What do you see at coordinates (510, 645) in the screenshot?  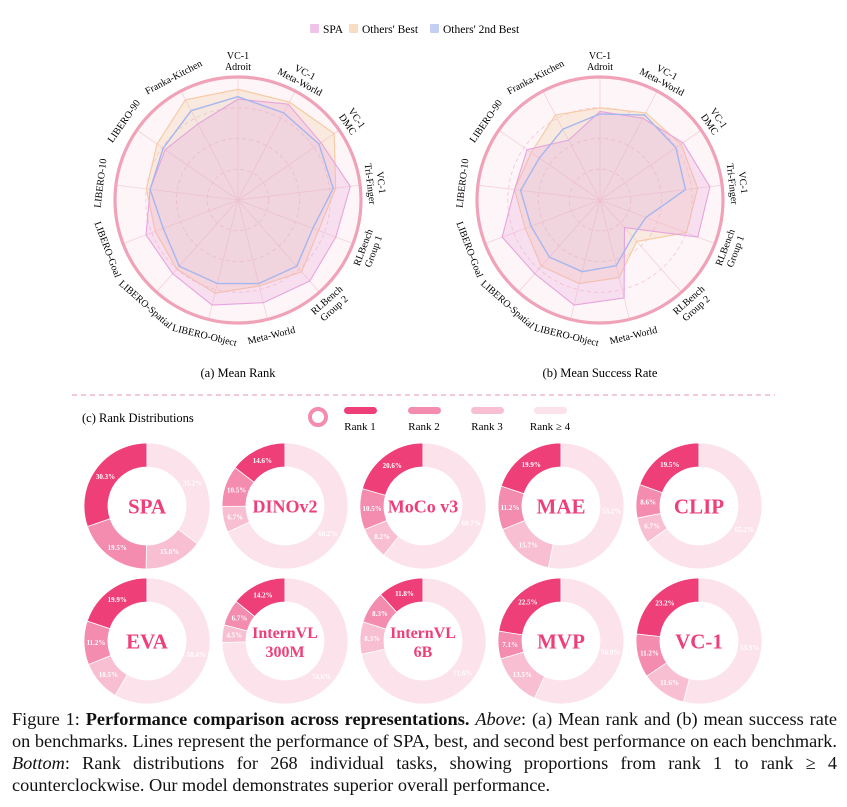 I see `donut-slice-label: 7.1%` at bounding box center [510, 645].